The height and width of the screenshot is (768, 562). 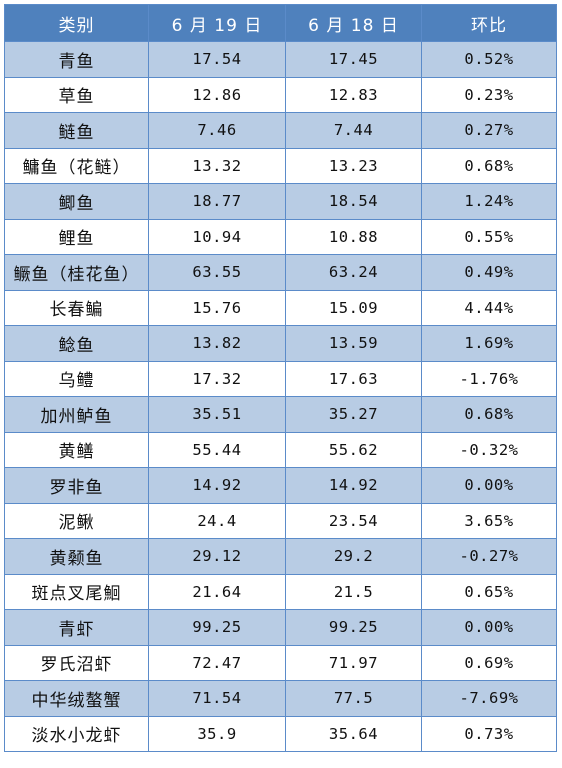 I want to click on cell-jun18: 35.64, so click(x=353, y=733).